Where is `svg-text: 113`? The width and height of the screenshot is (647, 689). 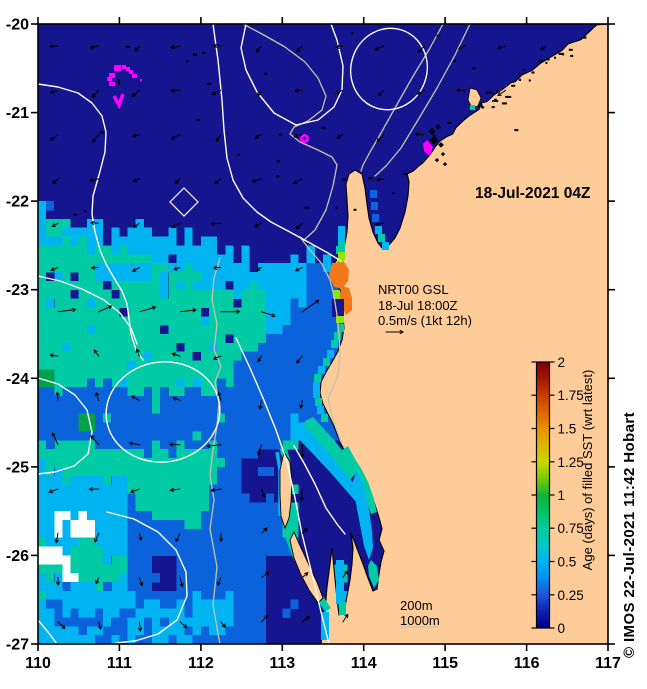 svg-text: 113 is located at coordinates (282, 663).